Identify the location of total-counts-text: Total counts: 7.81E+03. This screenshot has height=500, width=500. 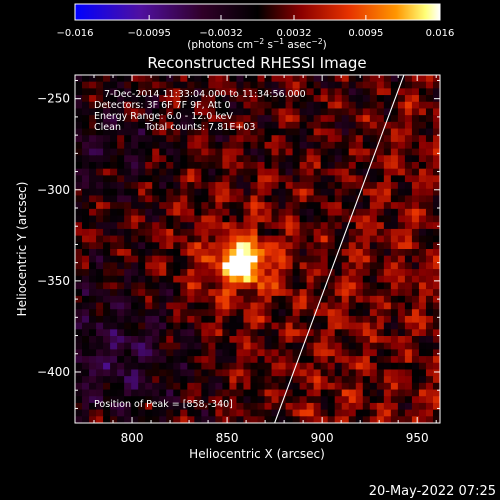
(199, 127).